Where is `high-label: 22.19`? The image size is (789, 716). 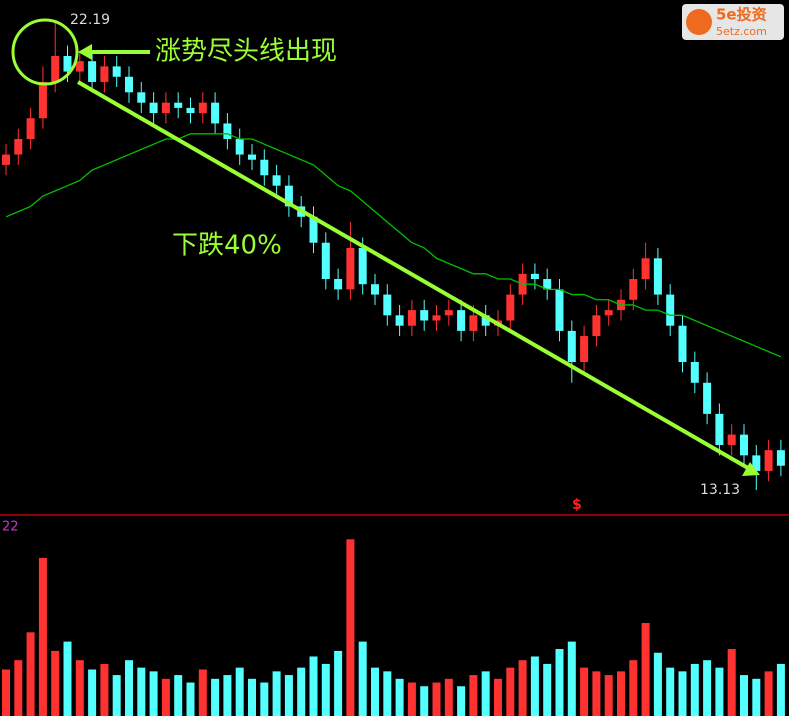
high-label: 22.19 is located at coordinates (90, 20).